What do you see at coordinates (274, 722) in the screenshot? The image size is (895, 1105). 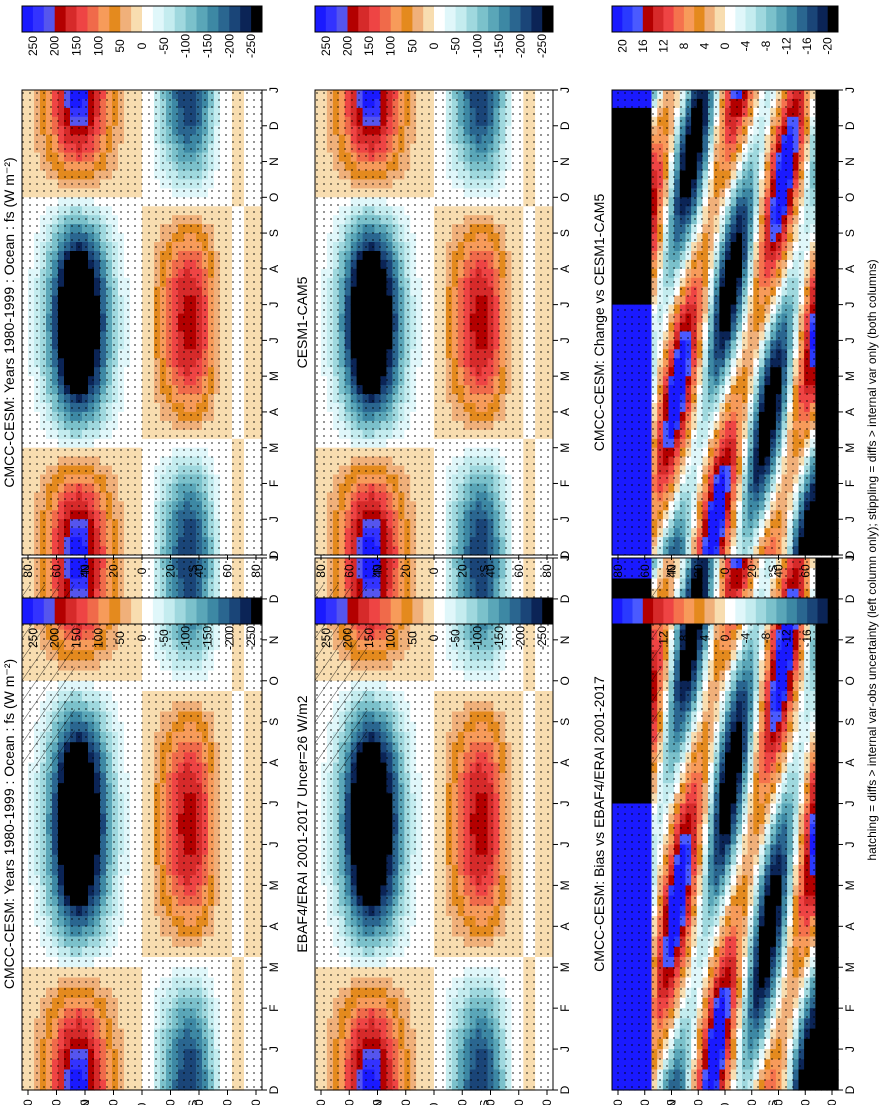 I see `month-tick-label: S` at bounding box center [274, 722].